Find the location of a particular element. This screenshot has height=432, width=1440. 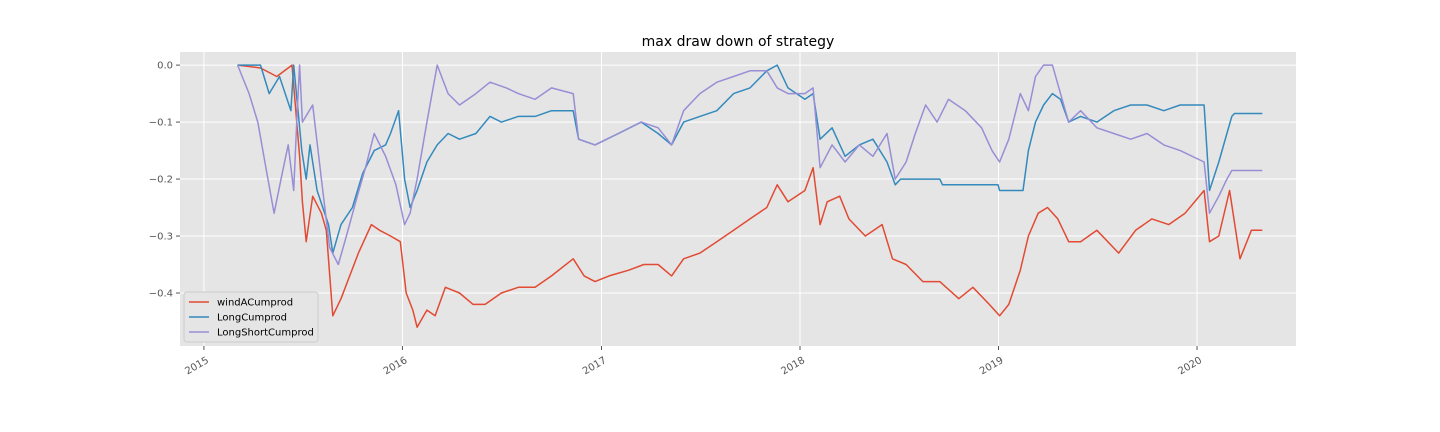

chart-title: max draw down of strategy is located at coordinates (738, 42).